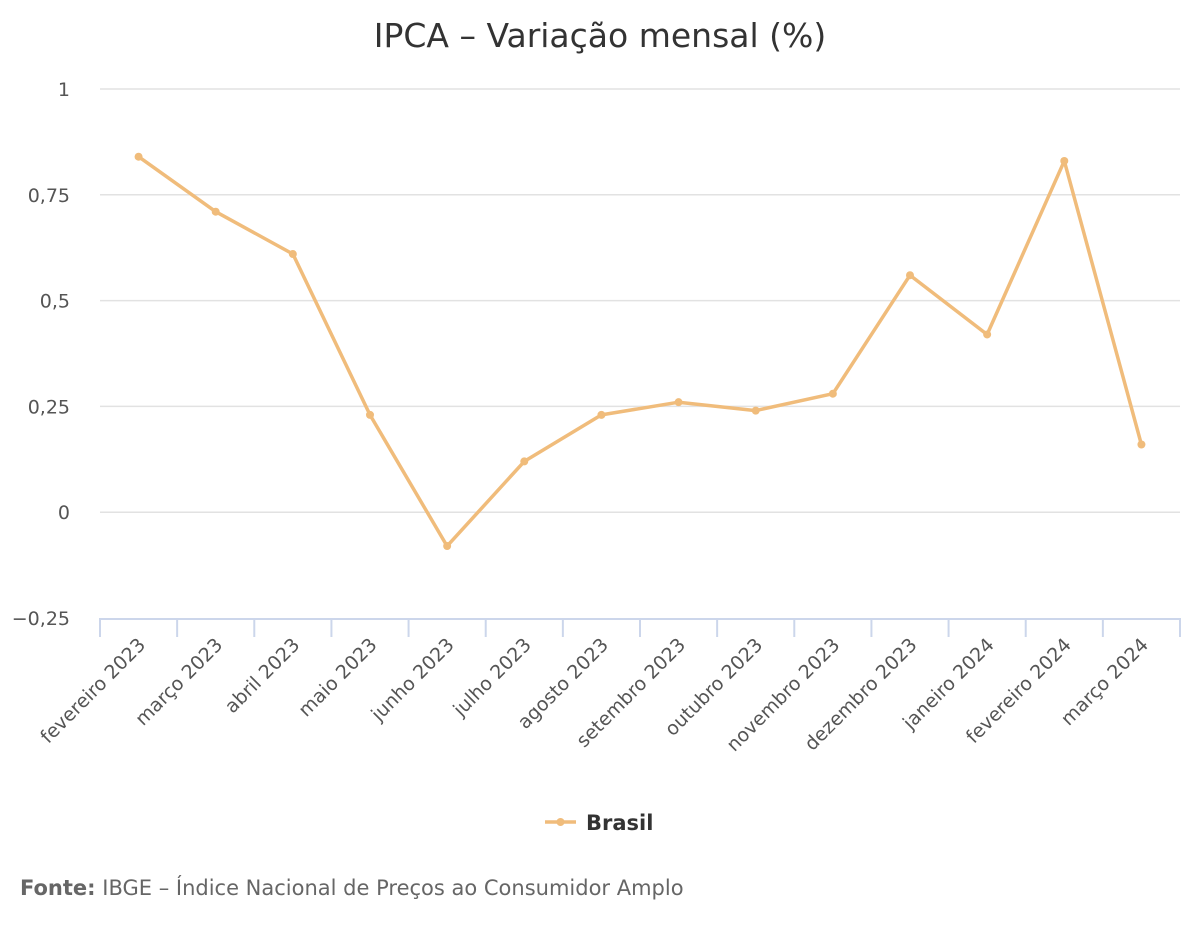 Image resolution: width=1200 pixels, height=936 pixels. I want to click on y-tick-label: 0,75, so click(49, 196).